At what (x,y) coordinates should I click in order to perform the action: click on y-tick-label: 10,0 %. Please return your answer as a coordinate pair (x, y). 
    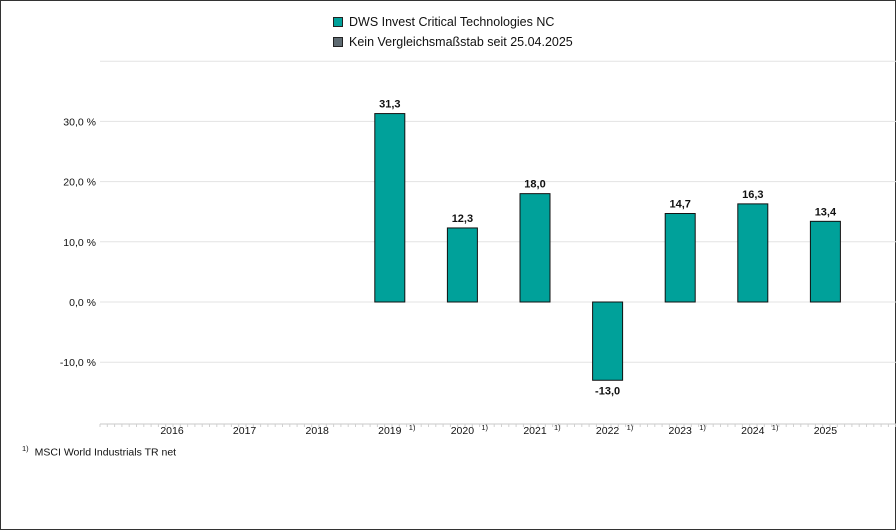
    Looking at the image, I should click on (79, 243).